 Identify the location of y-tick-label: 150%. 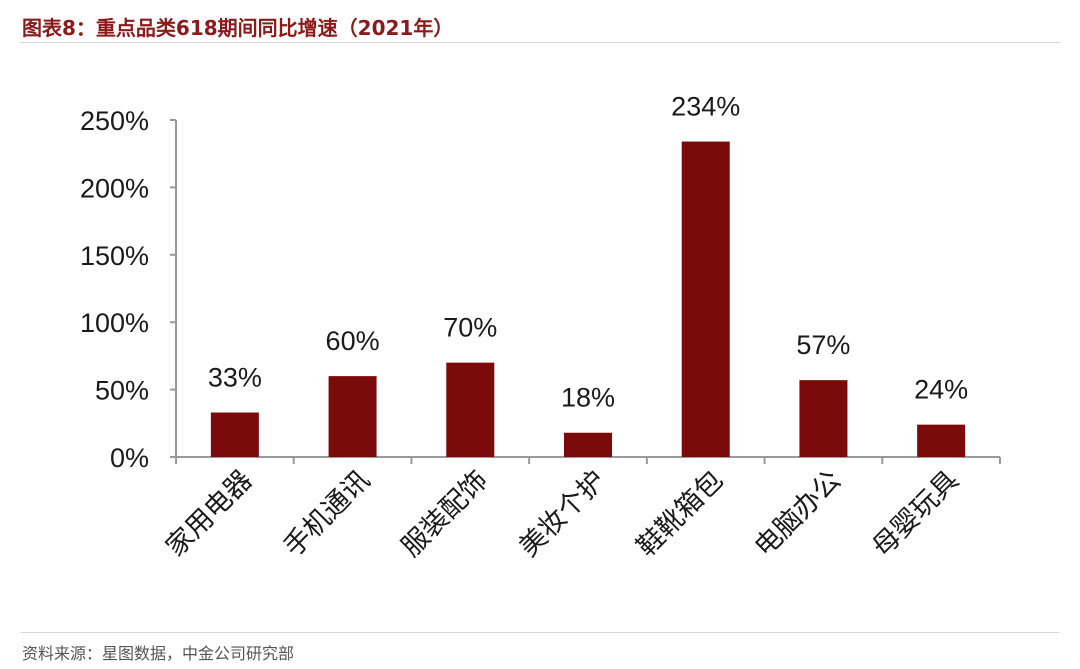
(114, 256).